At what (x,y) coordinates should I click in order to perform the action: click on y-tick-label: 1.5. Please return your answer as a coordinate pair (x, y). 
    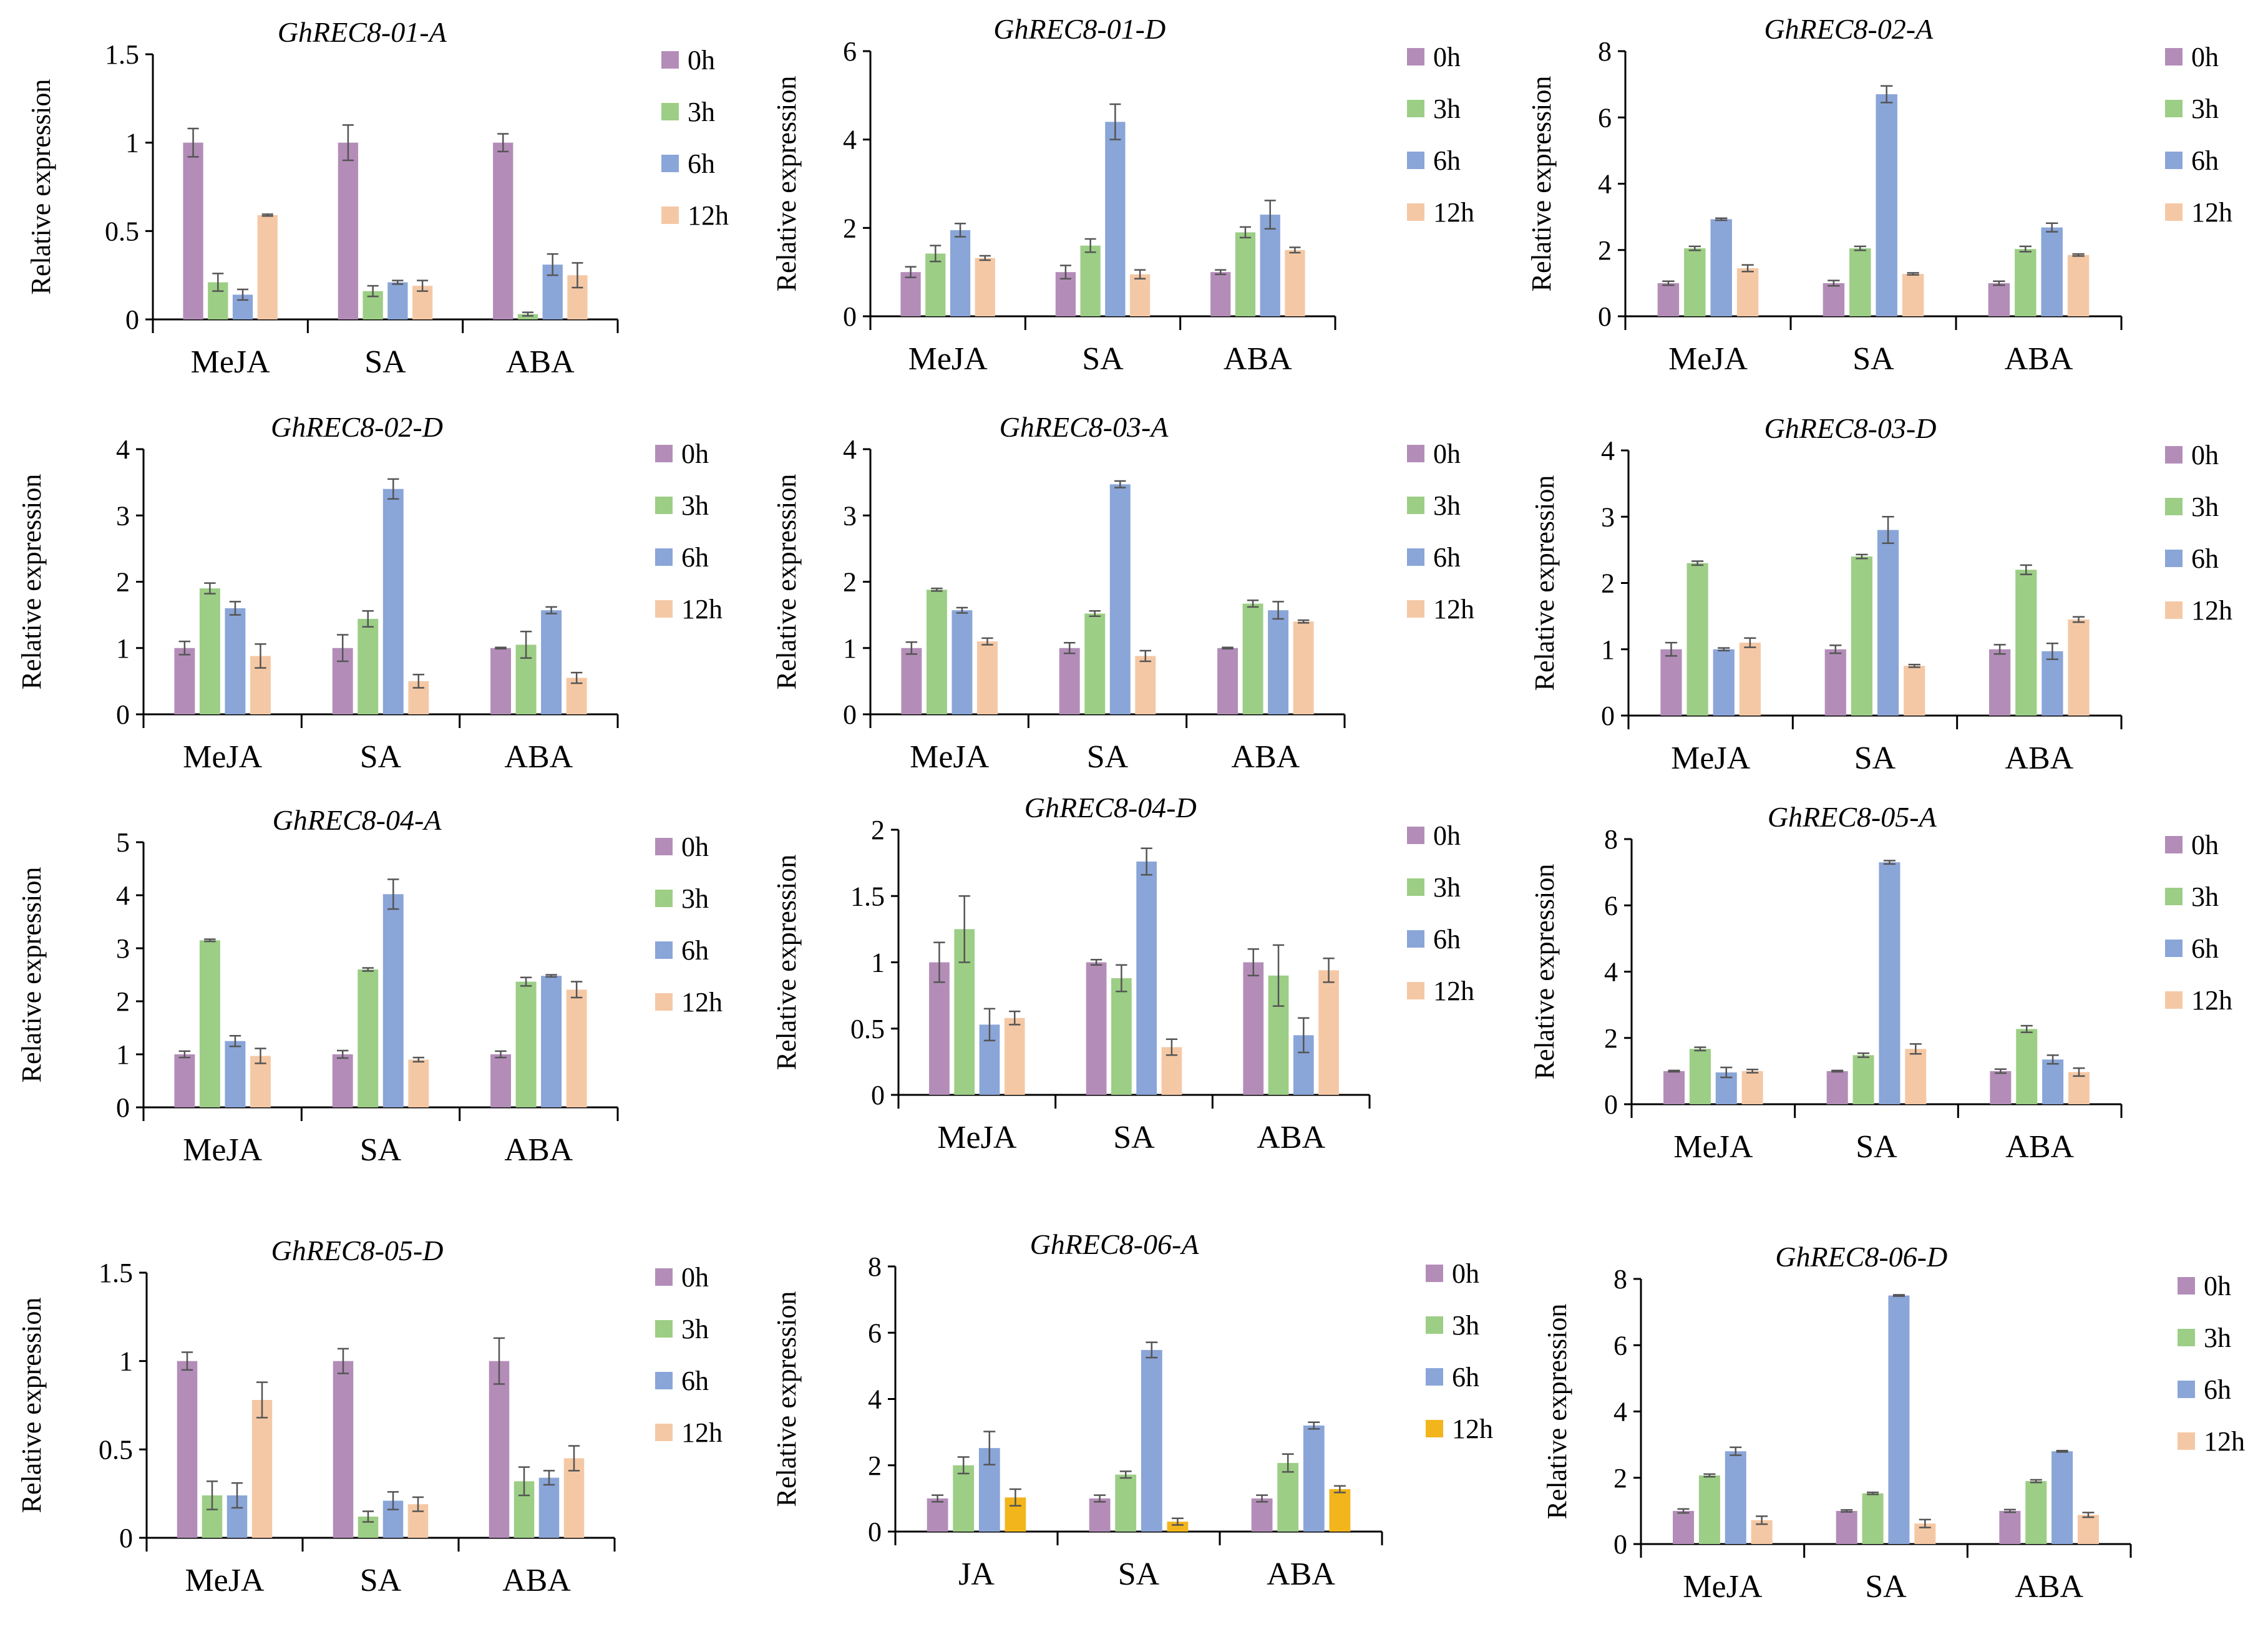
    Looking at the image, I should click on (867, 896).